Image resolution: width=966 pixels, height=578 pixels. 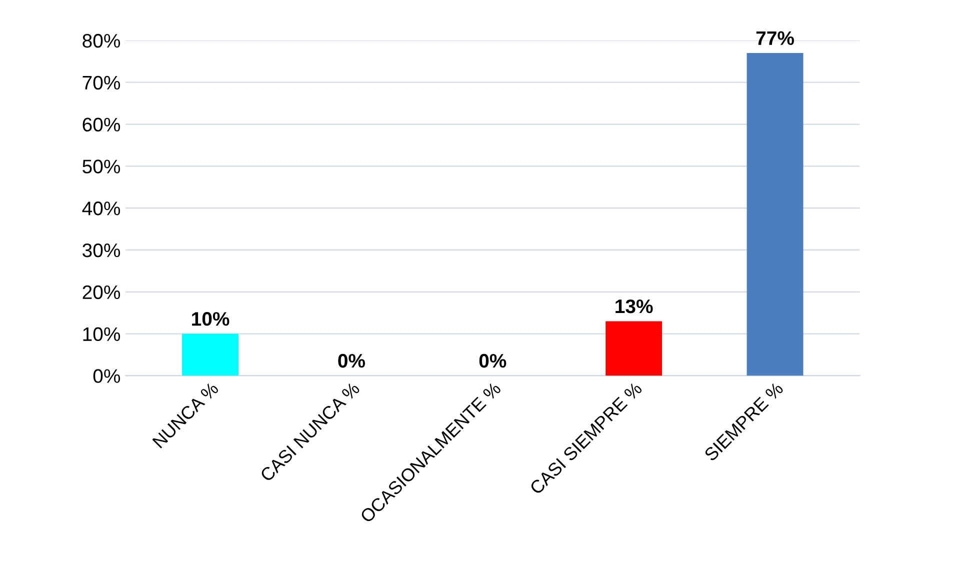 I want to click on y-tick-label: 40%, so click(x=101, y=209).